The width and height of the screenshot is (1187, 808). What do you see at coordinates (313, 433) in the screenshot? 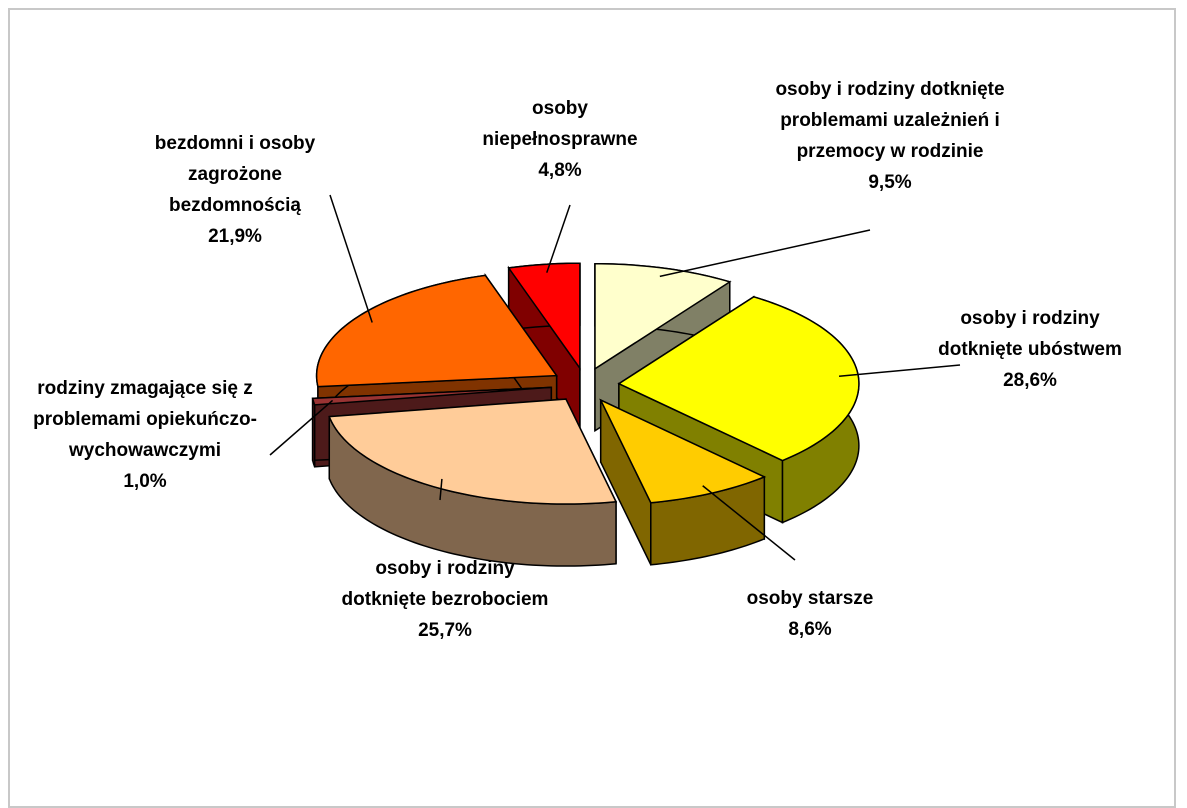
I see `slice-wall` at bounding box center [313, 433].